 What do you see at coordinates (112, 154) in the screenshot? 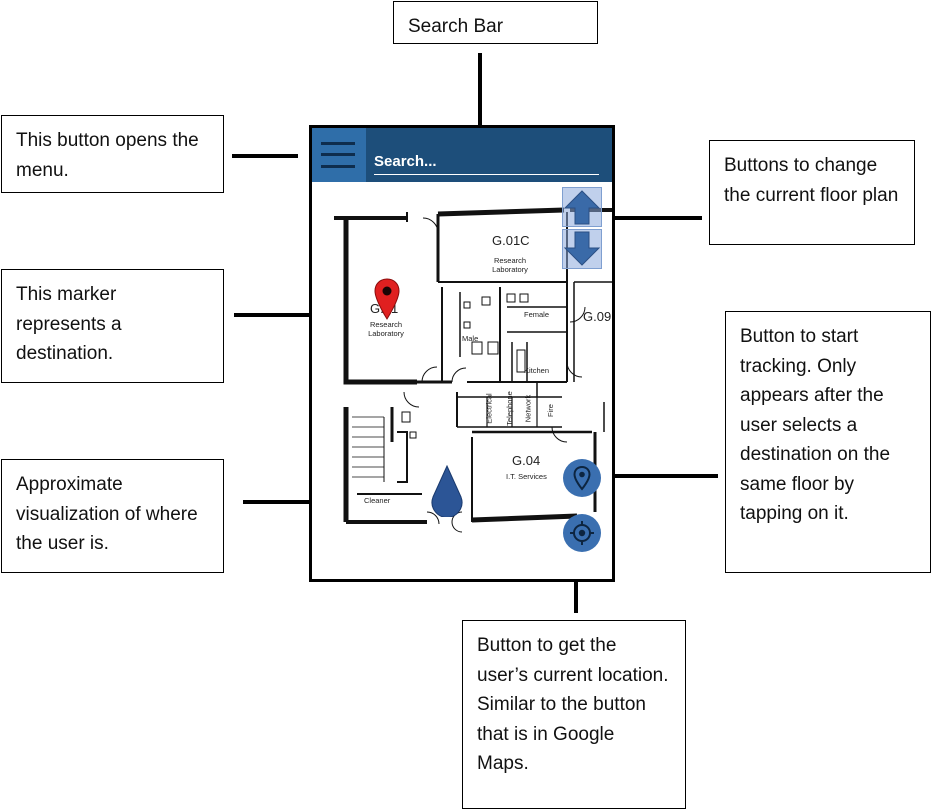
I see `callout-menu-button: This button opens the menu.` at bounding box center [112, 154].